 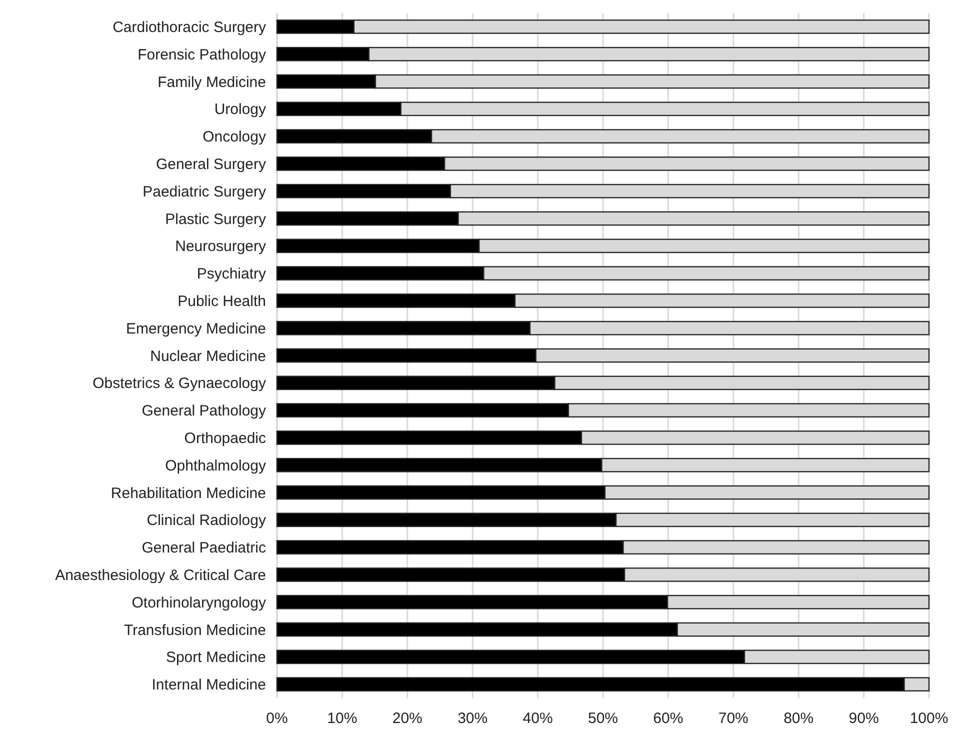 I want to click on x-tick-label: 70%, so click(x=733, y=718).